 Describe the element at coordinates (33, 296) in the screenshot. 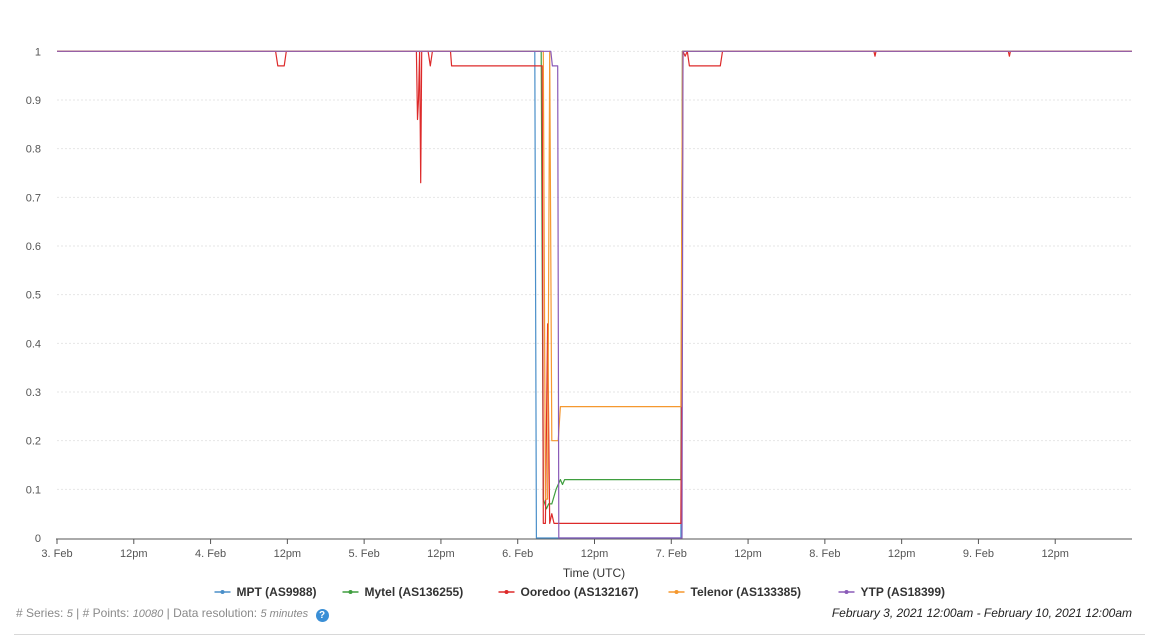

I see `y-tick-label: 0.5` at that location.